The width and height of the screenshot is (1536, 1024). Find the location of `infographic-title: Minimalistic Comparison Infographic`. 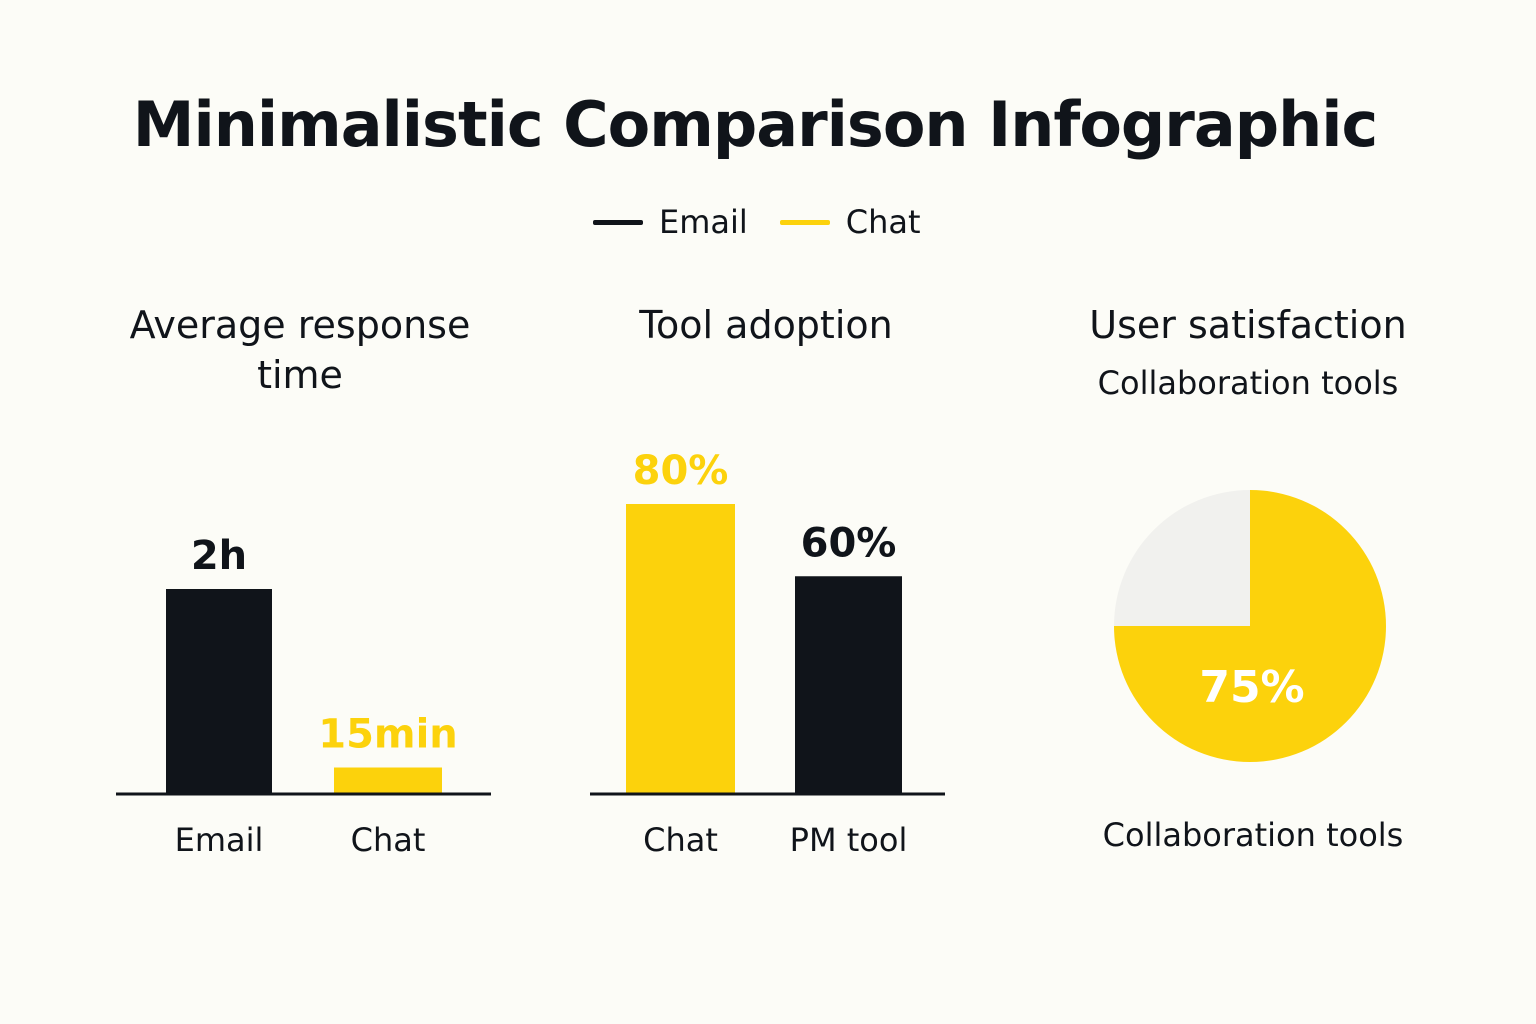

infographic-title: Minimalistic Comparison Infographic is located at coordinates (755, 124).